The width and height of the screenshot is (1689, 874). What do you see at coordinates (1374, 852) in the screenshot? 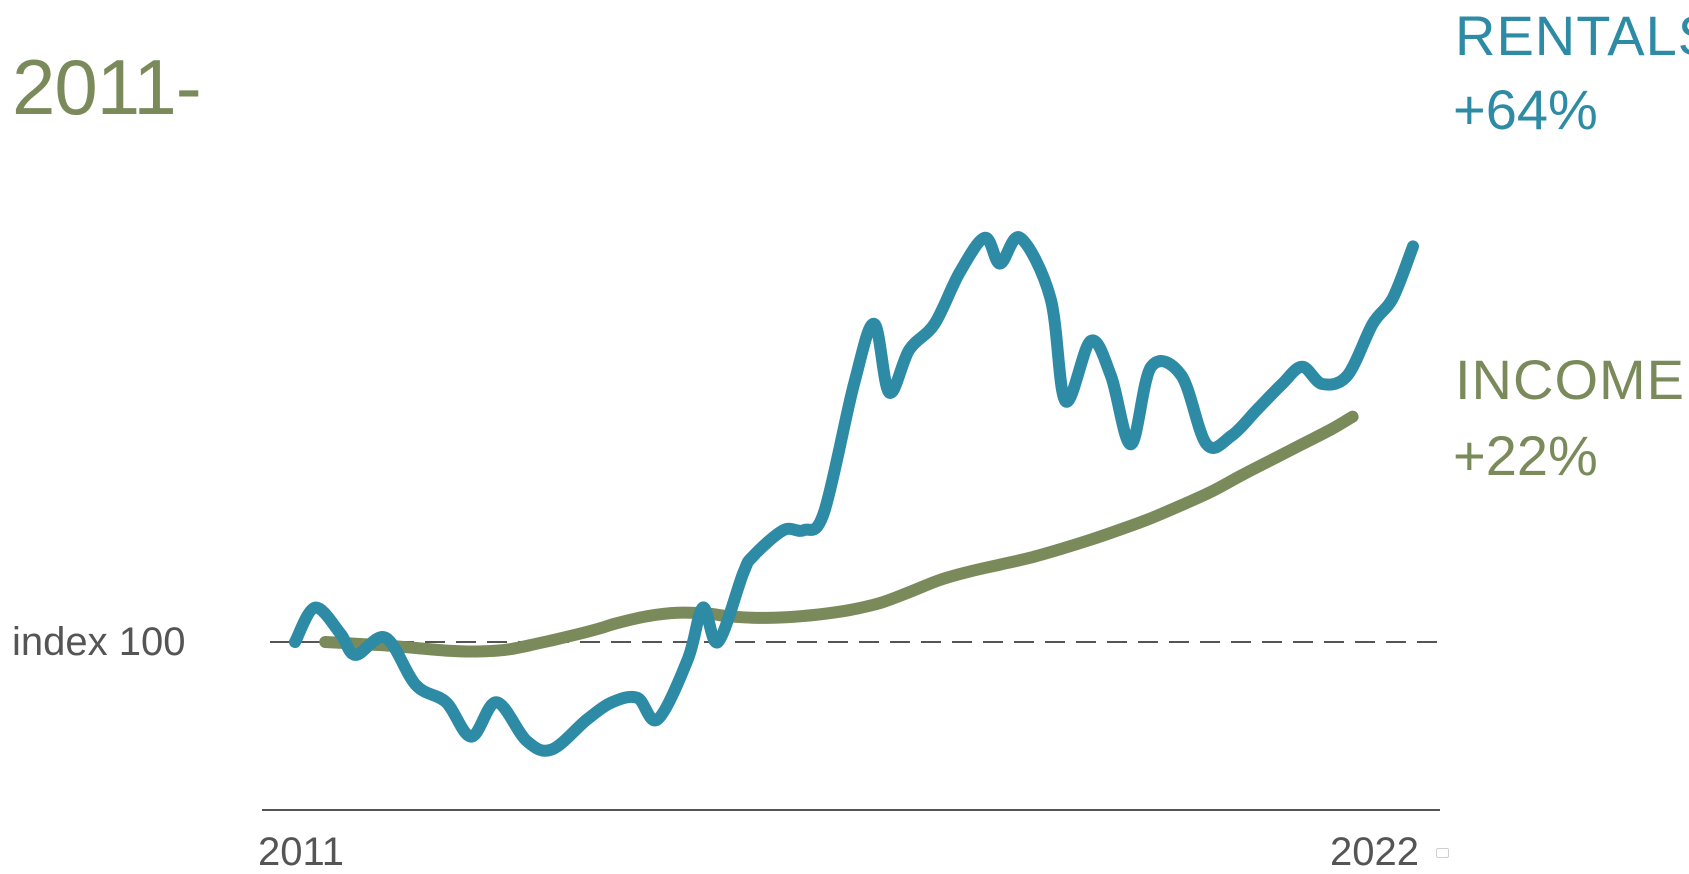
I see `x-tick-label-end: 2022` at bounding box center [1374, 852].